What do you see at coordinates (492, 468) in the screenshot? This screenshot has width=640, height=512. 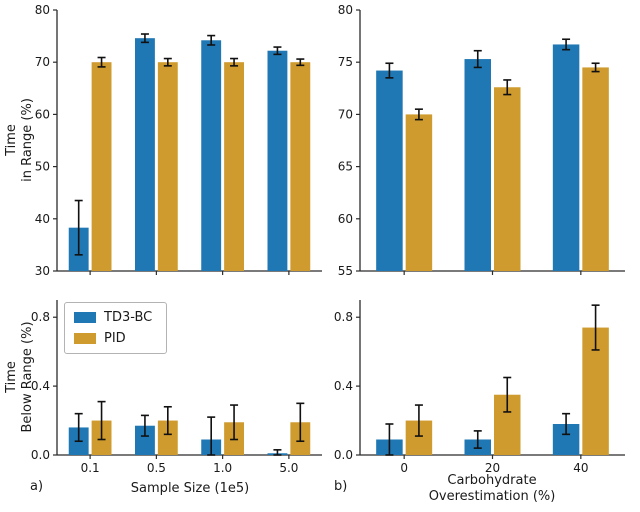 I see `x-tick-label: 20` at bounding box center [492, 468].